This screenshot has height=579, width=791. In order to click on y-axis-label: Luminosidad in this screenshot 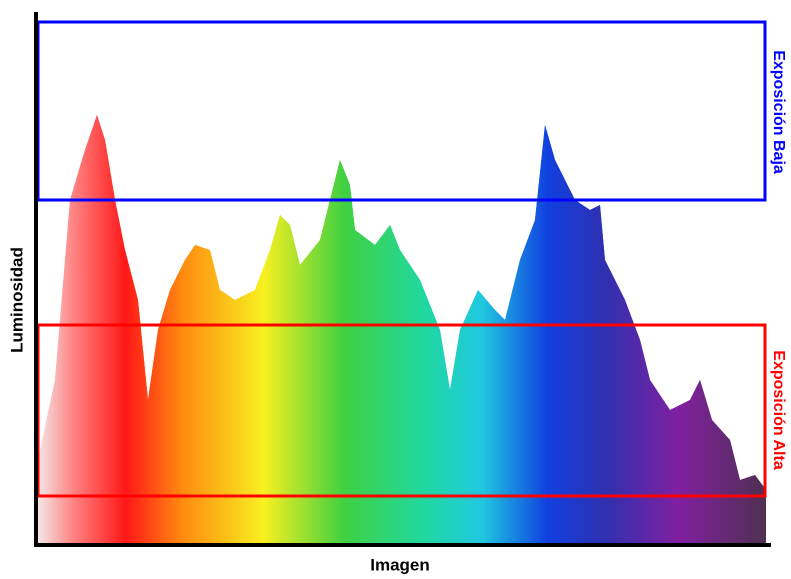, I will do `click(16, 300)`.